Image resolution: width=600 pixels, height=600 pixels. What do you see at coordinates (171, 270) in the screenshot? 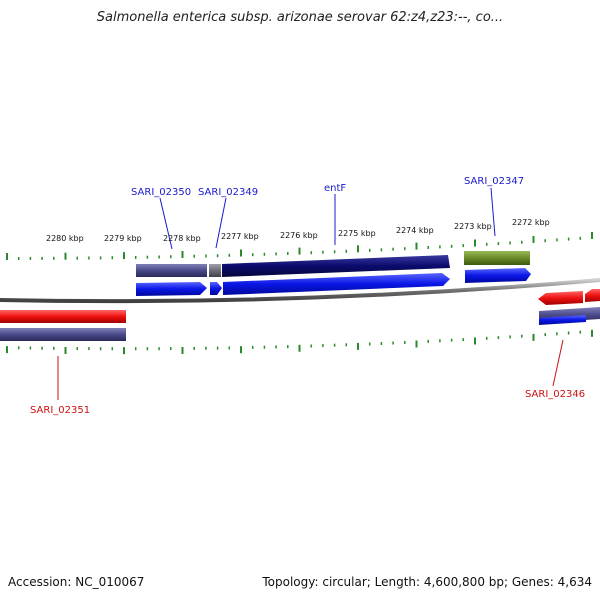
I see `cds-slate-feature` at bounding box center [171, 270].